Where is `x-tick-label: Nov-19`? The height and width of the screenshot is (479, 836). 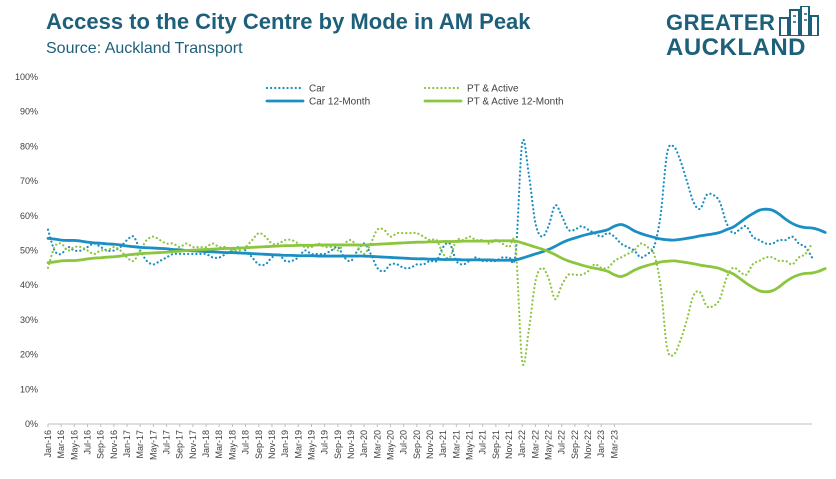
x-tick-label: Nov-19 is located at coordinates (351, 444).